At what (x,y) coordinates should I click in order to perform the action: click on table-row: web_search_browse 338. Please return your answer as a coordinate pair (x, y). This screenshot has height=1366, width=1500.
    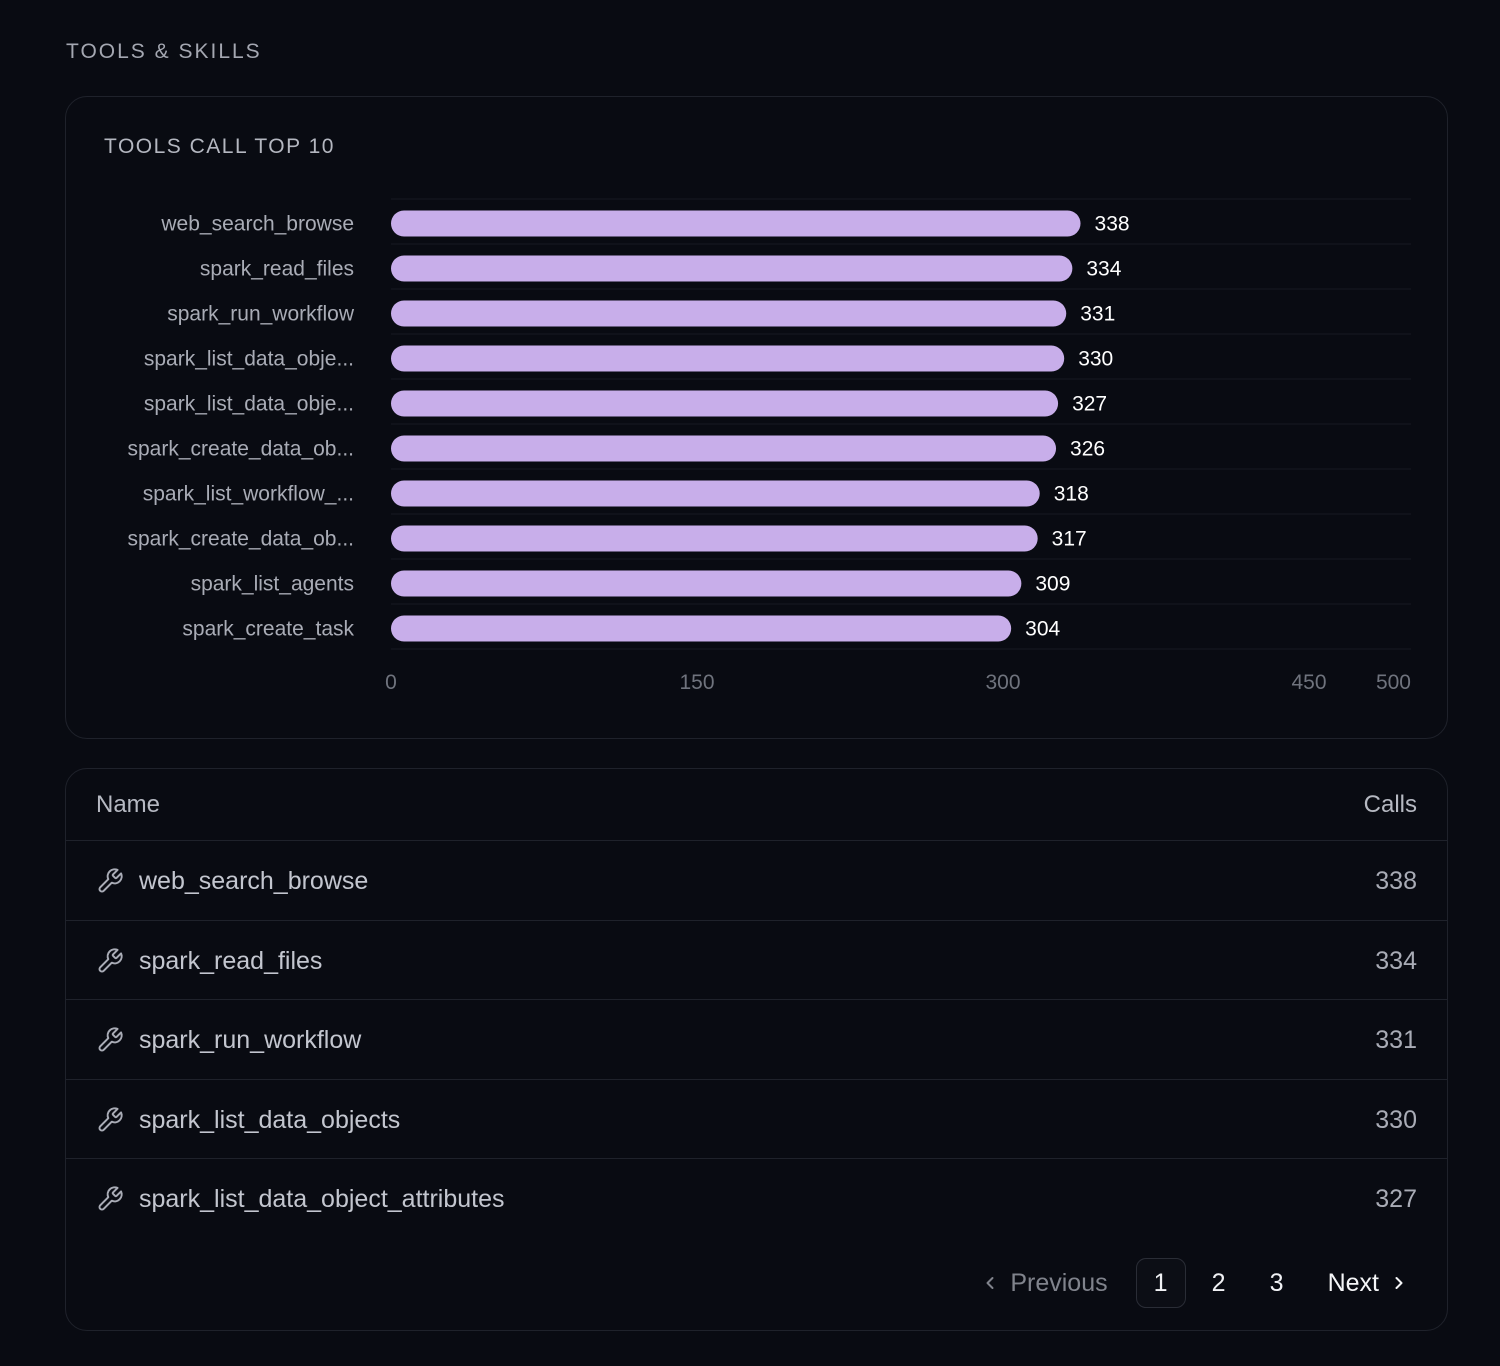
    Looking at the image, I should click on (756, 881).